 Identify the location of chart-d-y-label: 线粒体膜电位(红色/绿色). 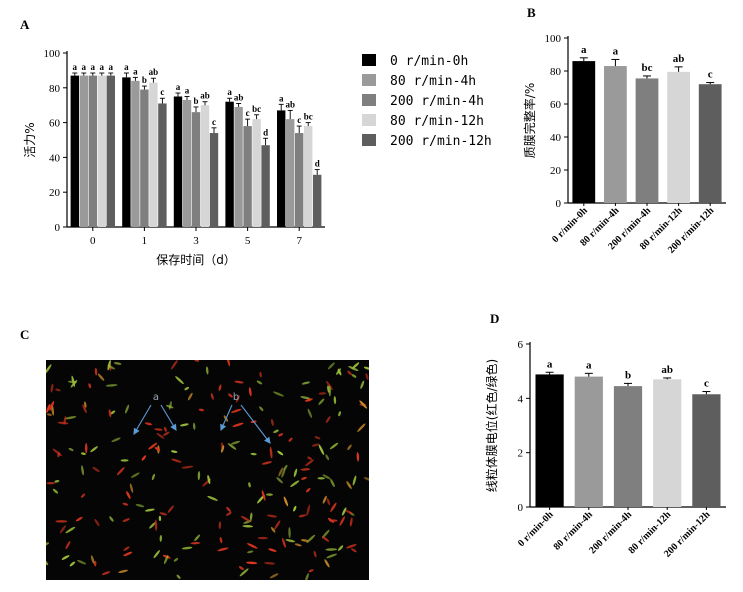
(491, 425).